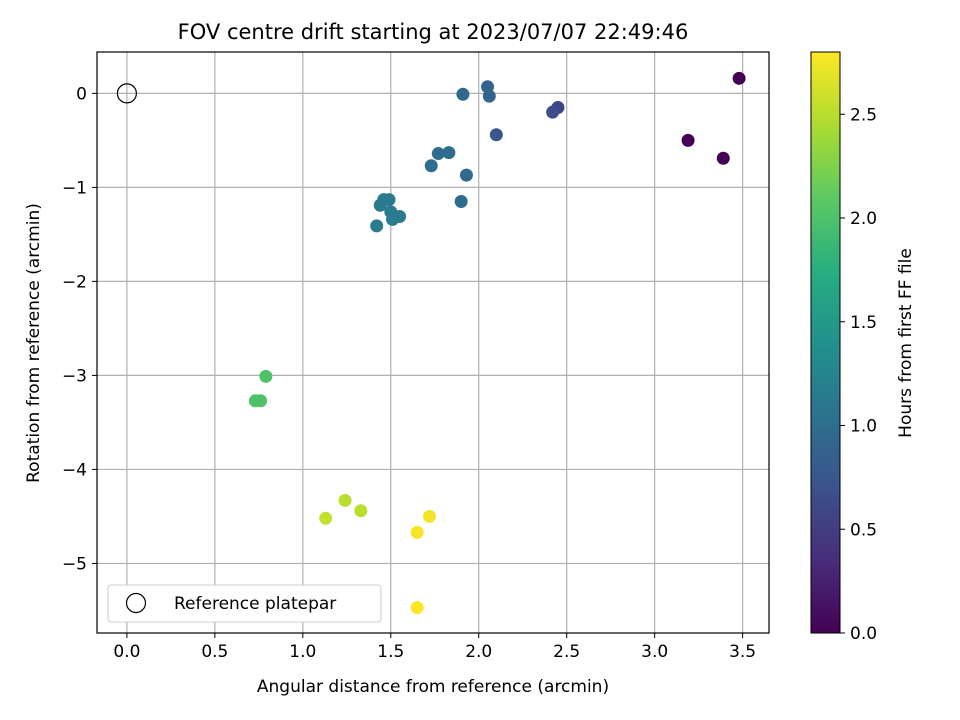  What do you see at coordinates (74, 376) in the screenshot?
I see `y-tick-label: −3` at bounding box center [74, 376].